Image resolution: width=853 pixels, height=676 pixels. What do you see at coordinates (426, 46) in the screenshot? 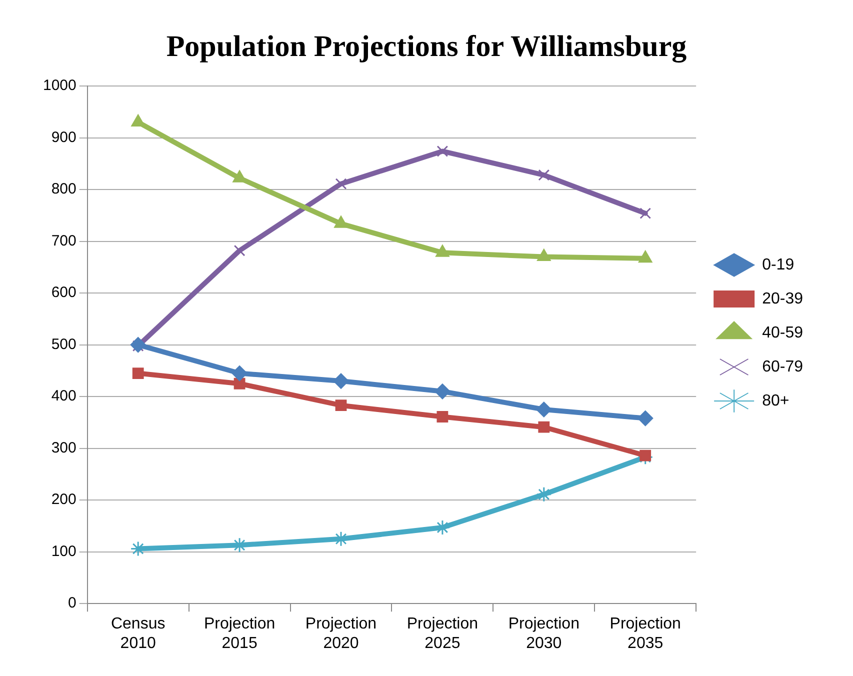
I see `chart-title: Population Projections for Williamsburg` at bounding box center [426, 46].